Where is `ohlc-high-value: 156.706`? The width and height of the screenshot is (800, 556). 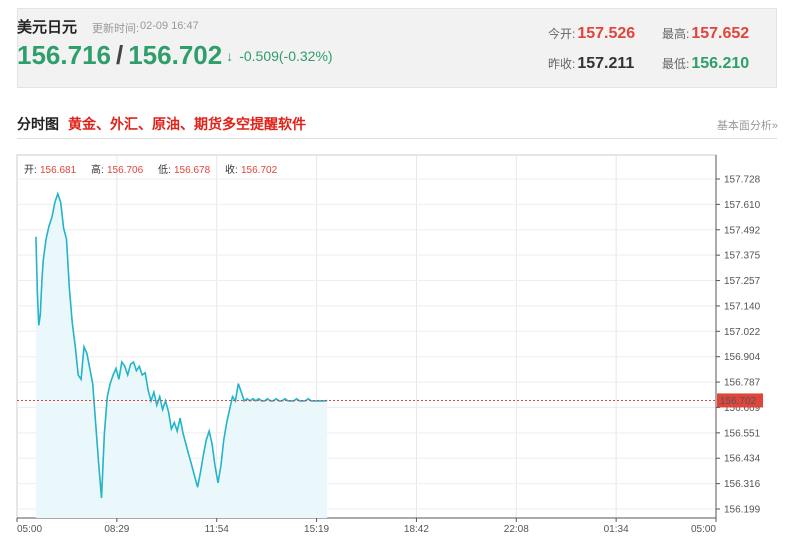 ohlc-high-value: 156.706 is located at coordinates (125, 170).